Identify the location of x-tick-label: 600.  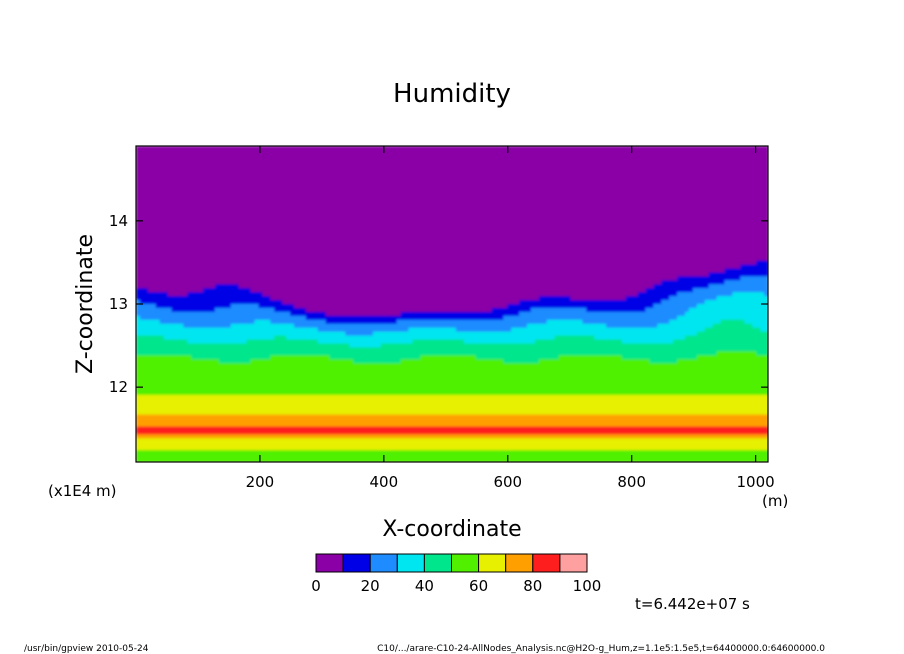
(507, 482).